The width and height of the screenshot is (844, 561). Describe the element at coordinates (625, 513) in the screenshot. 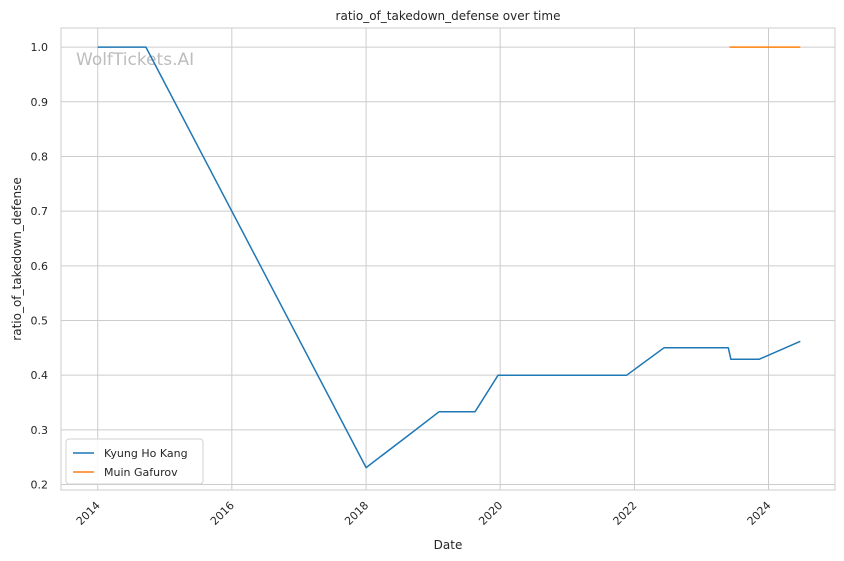

I see `x-tick-label: 2022` at that location.